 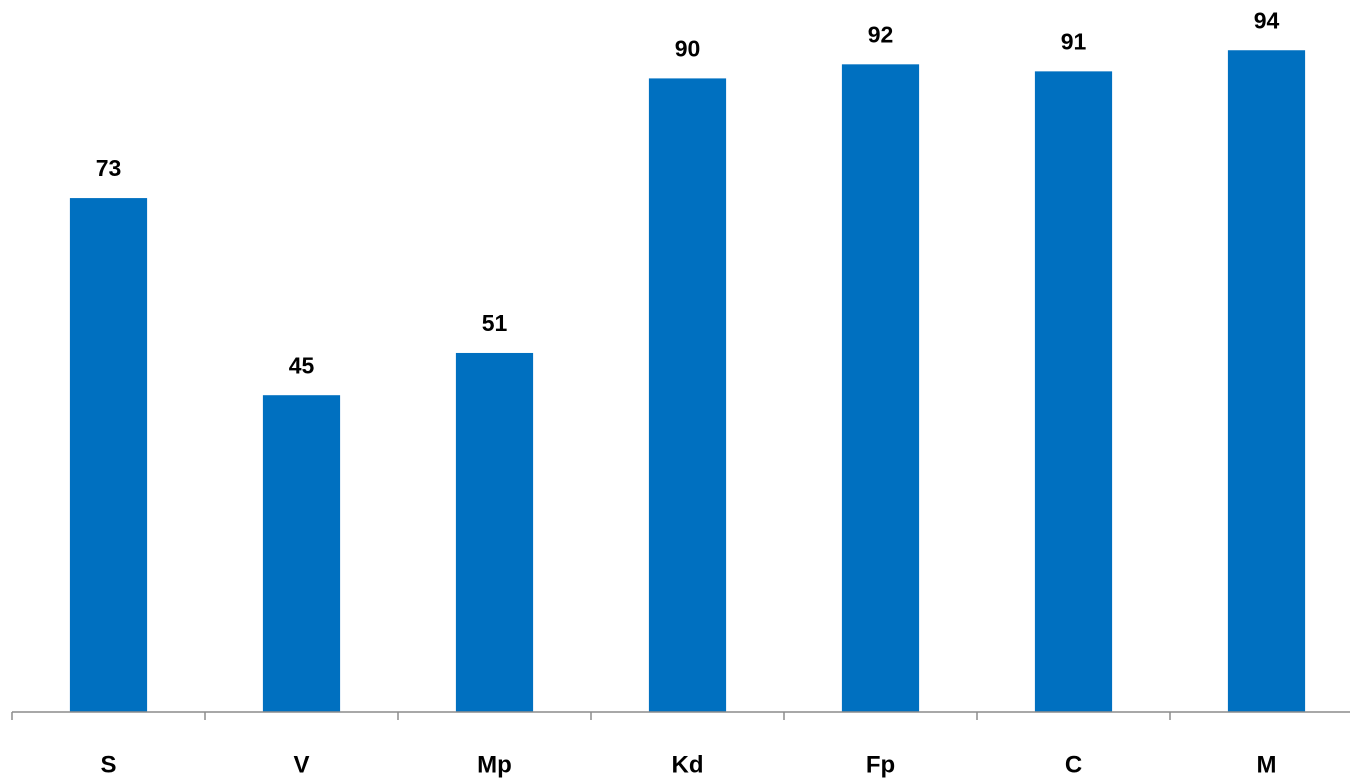 I want to click on x-tick-label: S, so click(x=108, y=764).